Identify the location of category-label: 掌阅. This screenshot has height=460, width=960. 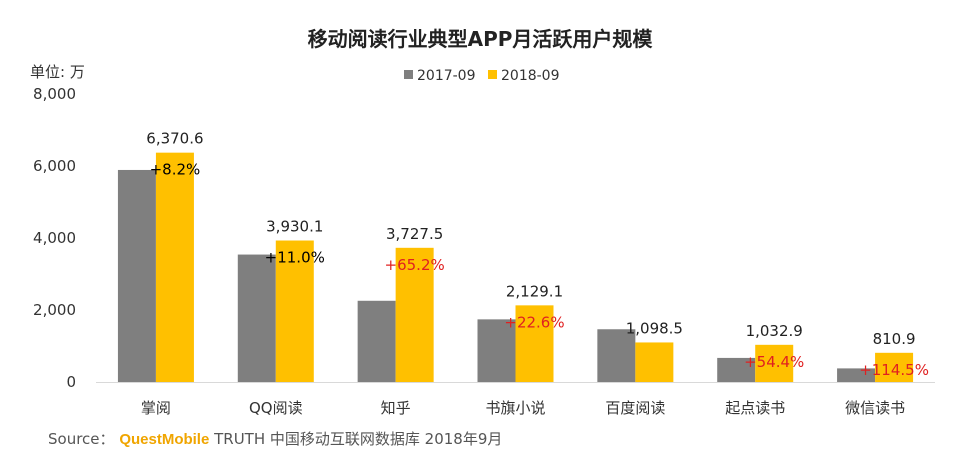
(156, 408).